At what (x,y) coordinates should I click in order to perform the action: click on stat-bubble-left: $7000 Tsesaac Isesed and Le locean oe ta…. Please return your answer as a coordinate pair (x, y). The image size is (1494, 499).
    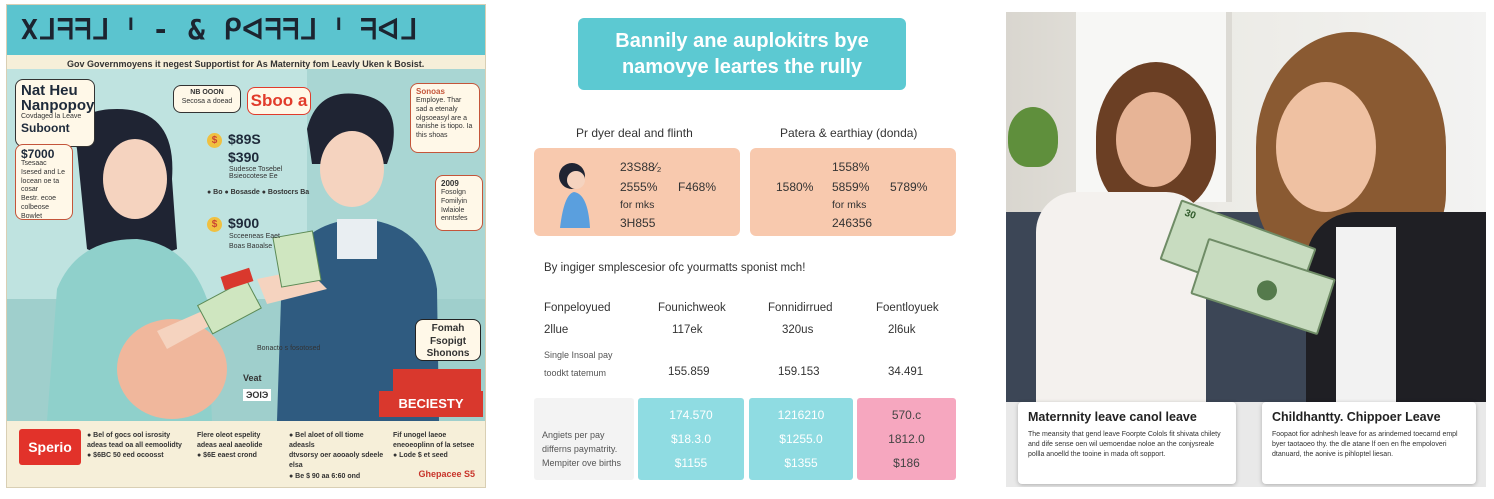
    Looking at the image, I should click on (44, 182).